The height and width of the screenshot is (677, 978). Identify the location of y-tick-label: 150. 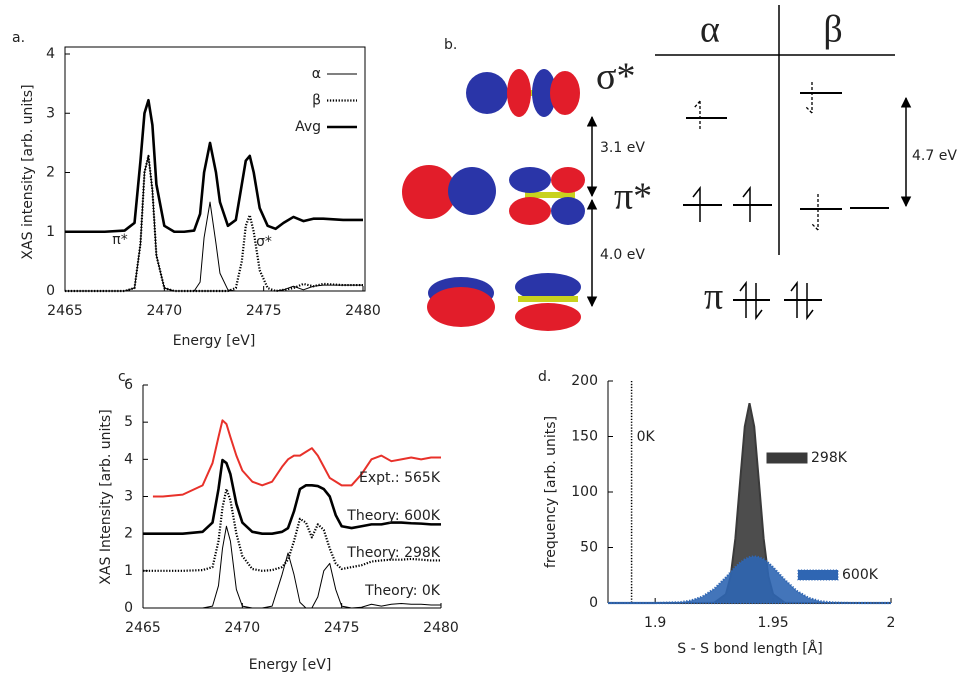
(584, 437).